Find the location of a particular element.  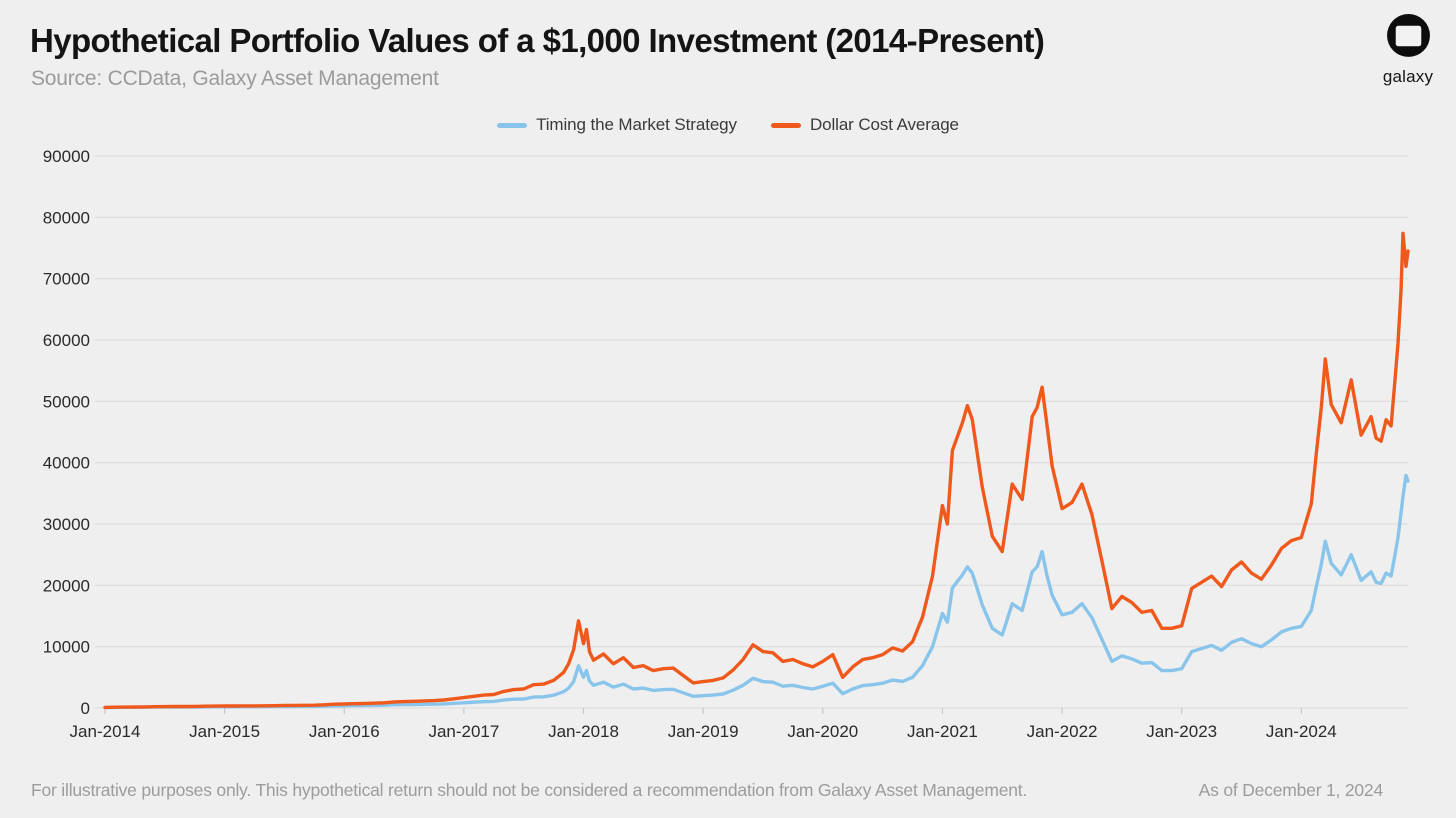

y-axis-tick-label: 20000 is located at coordinates (66, 585).